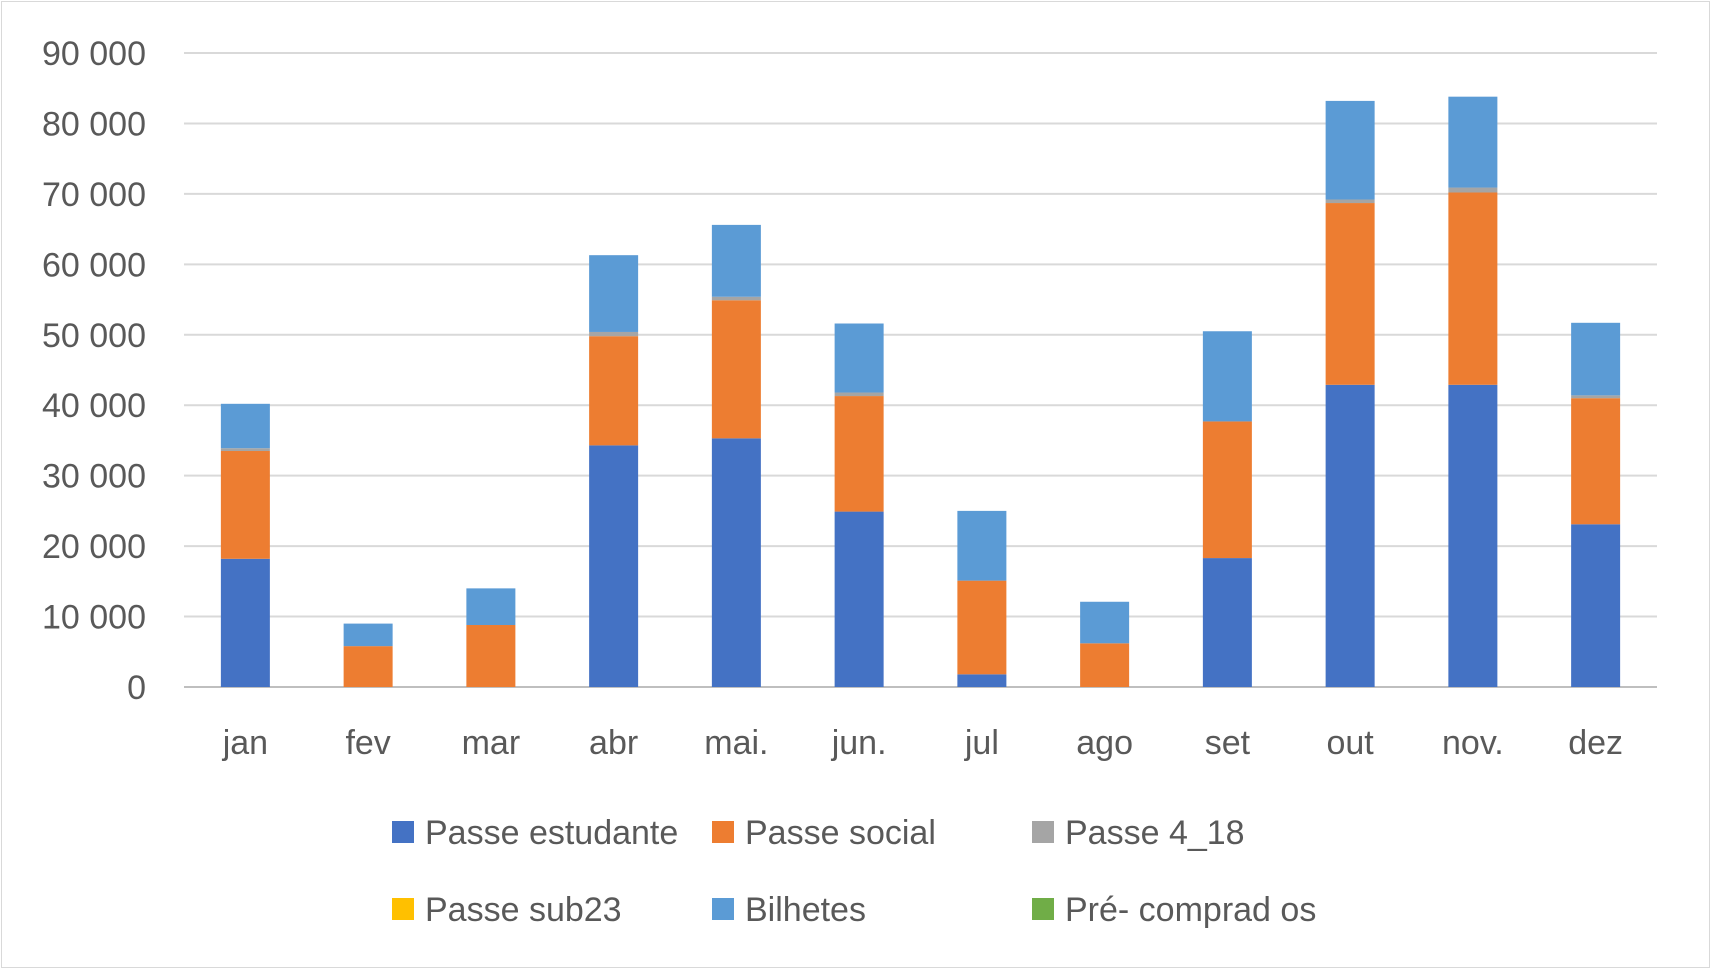 This screenshot has height=971, width=1713. What do you see at coordinates (736, 743) in the screenshot?
I see `x-tick-label: mai.` at bounding box center [736, 743].